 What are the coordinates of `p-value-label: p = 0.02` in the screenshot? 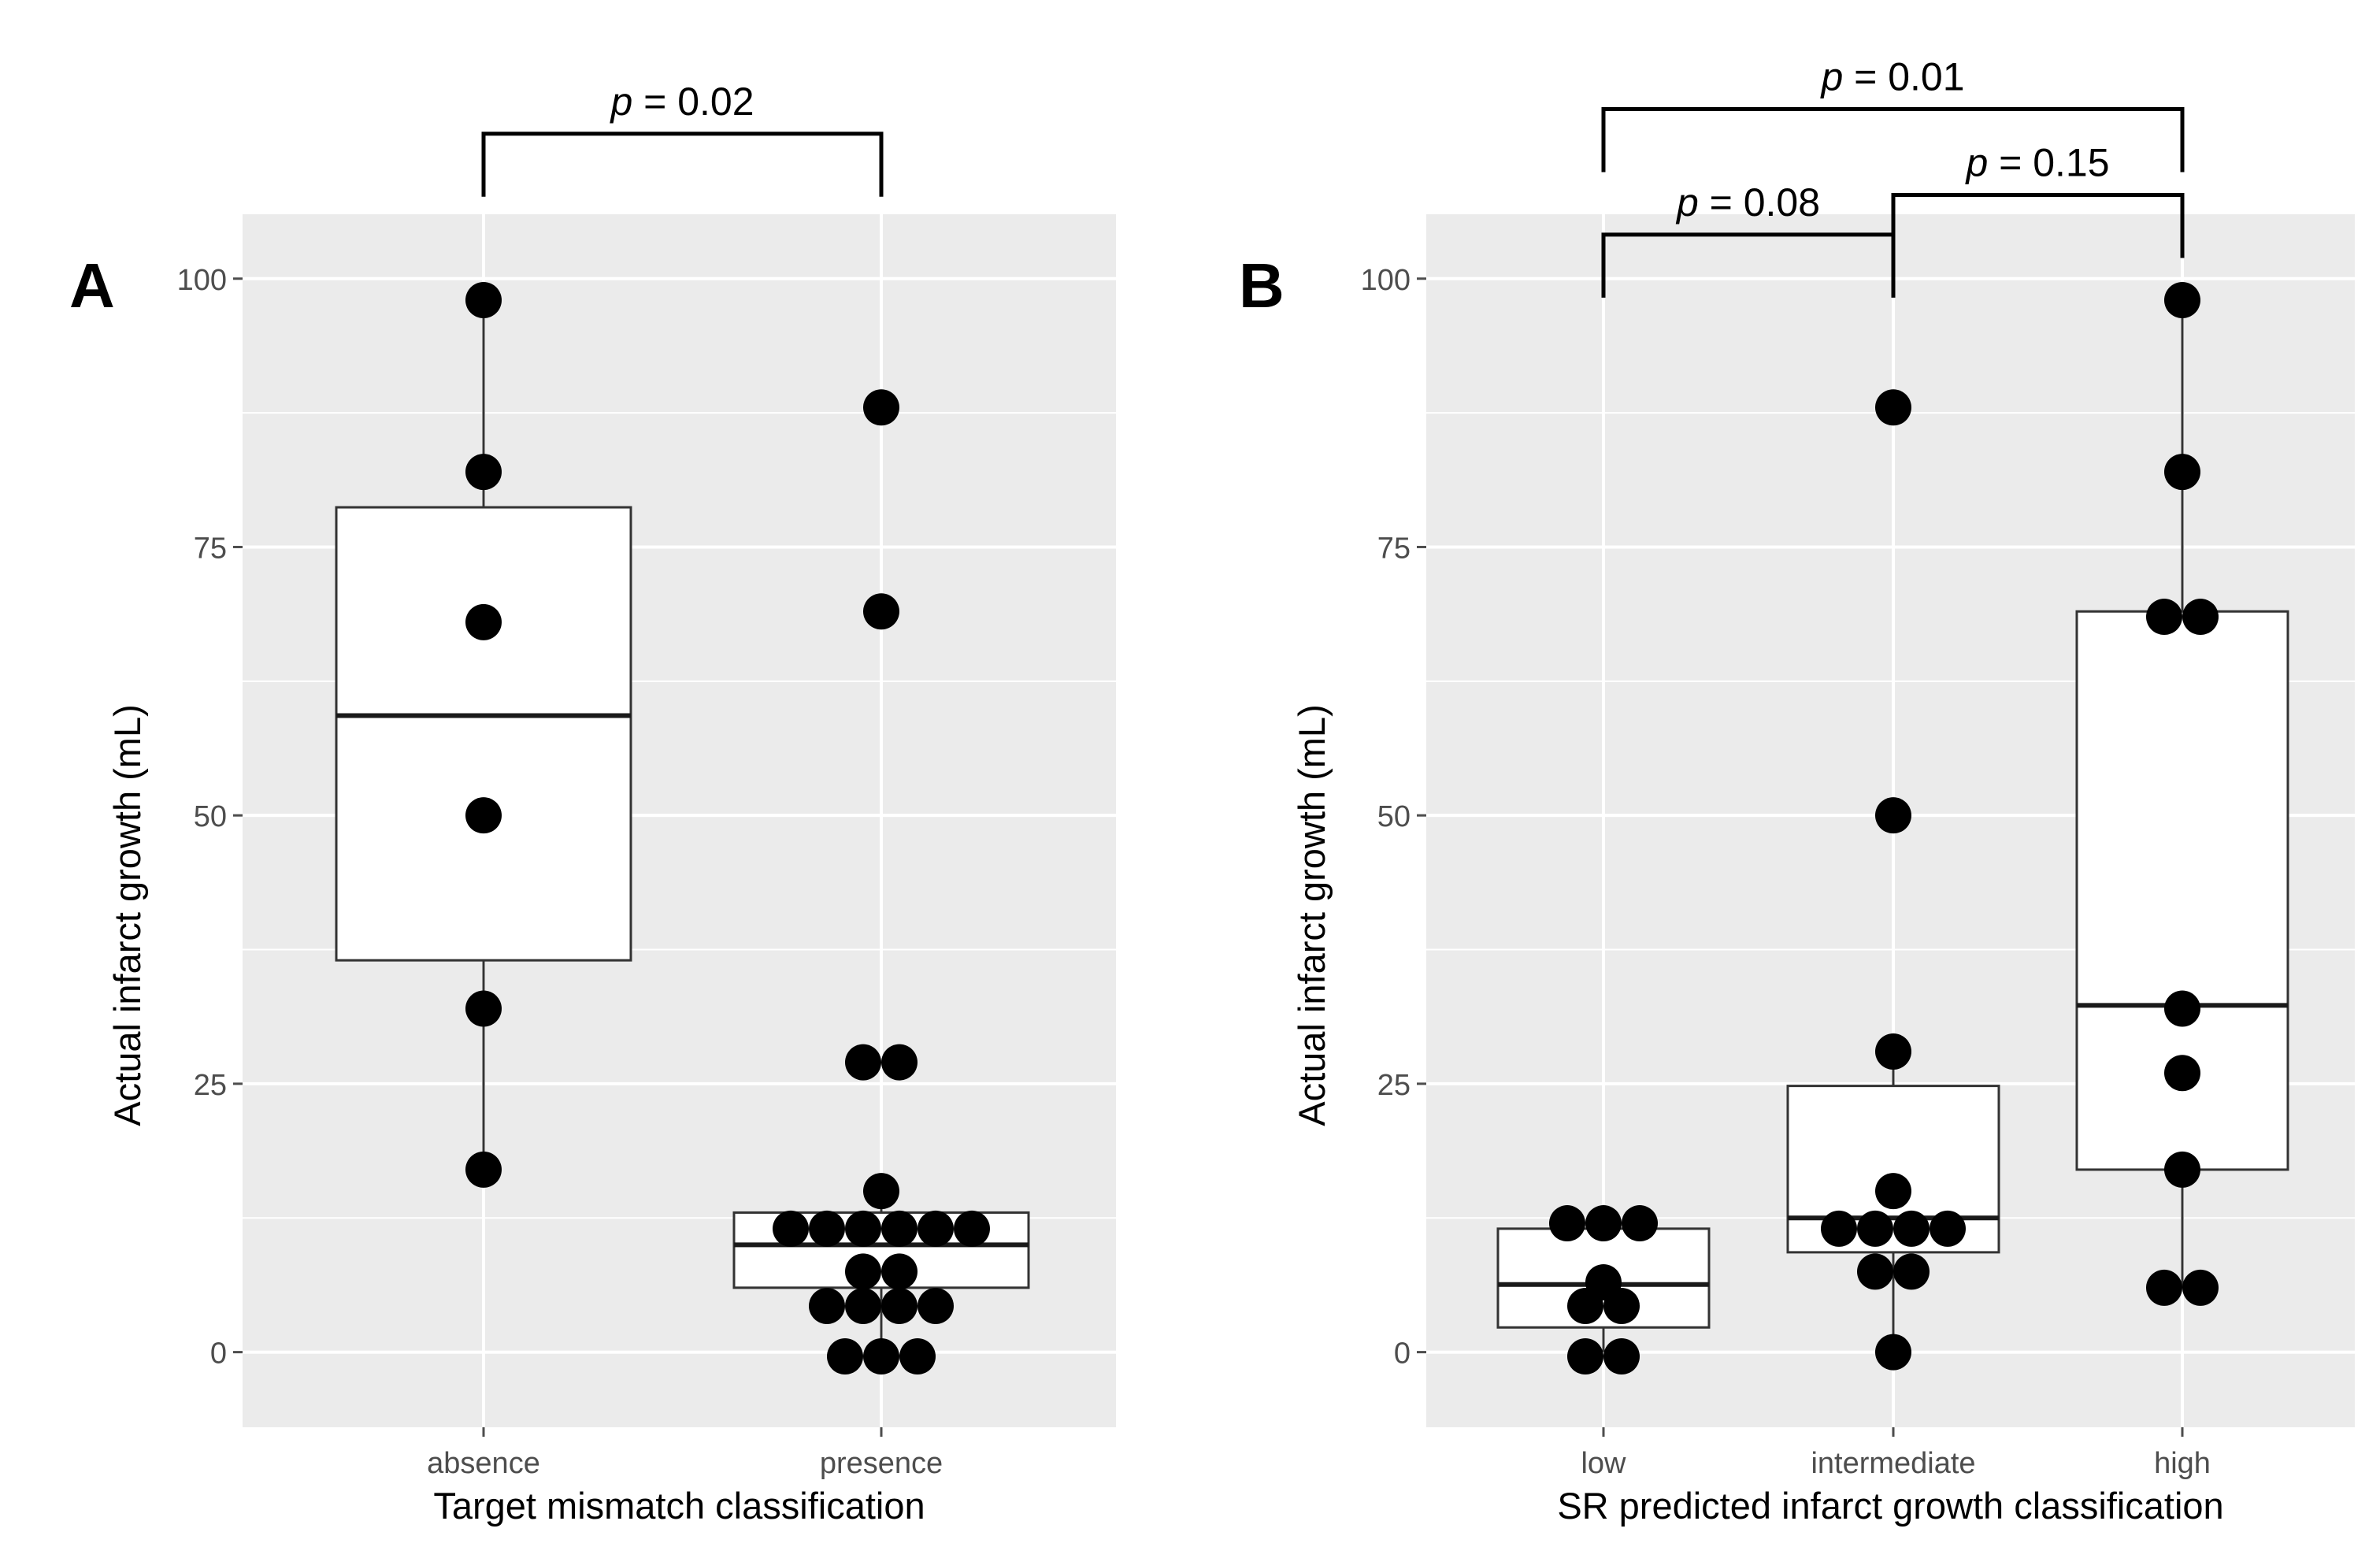 It's located at (681, 102).